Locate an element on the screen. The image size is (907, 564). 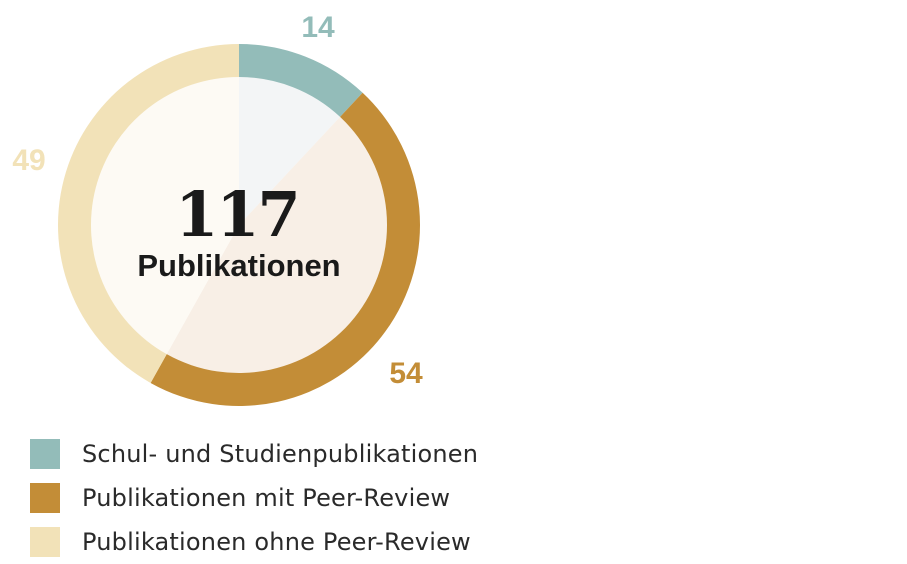
slice-value-label: 49 is located at coordinates (28, 160).